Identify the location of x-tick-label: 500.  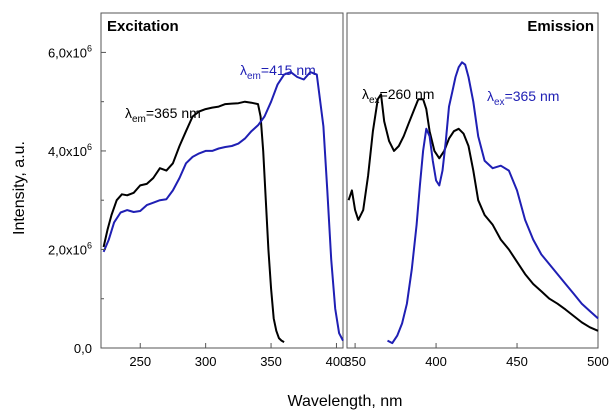
(598, 361).